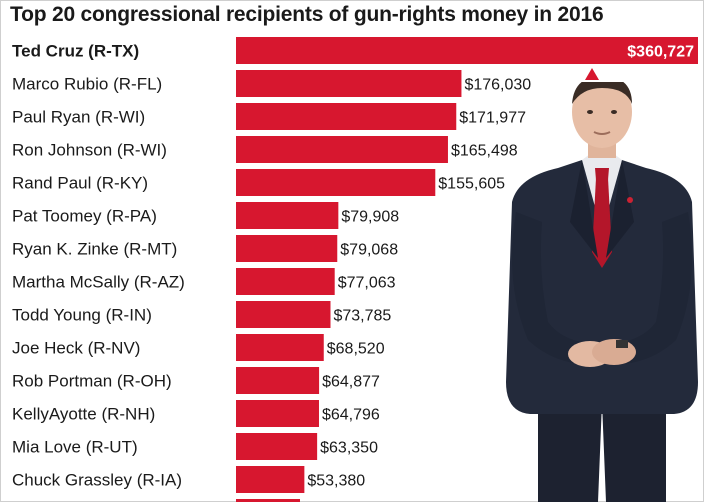  Describe the element at coordinates (484, 151) in the screenshot. I see `value-label: $165,498` at that location.